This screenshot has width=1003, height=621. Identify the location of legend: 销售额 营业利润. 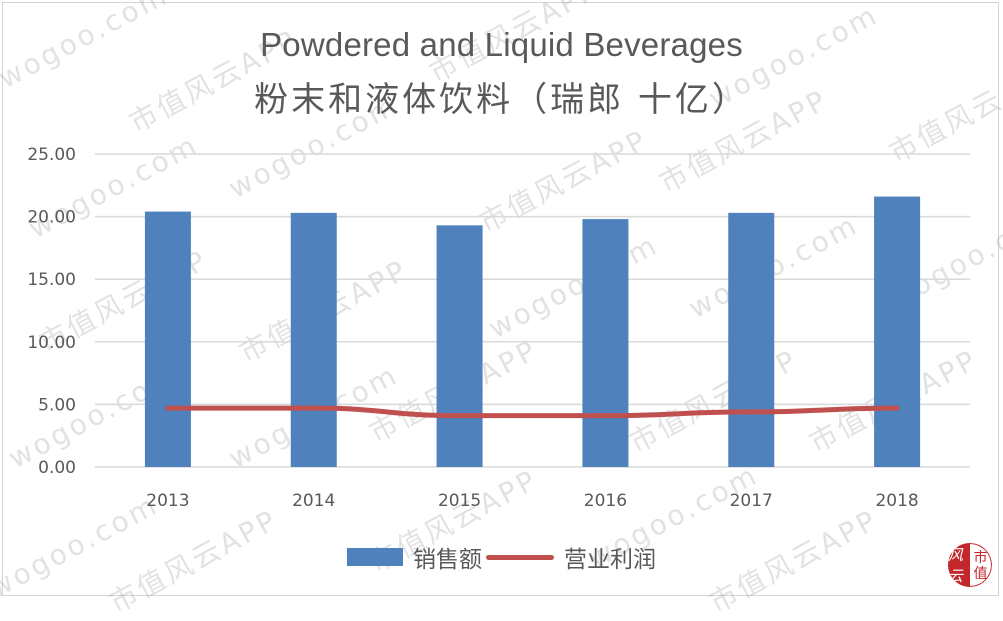
(501, 557).